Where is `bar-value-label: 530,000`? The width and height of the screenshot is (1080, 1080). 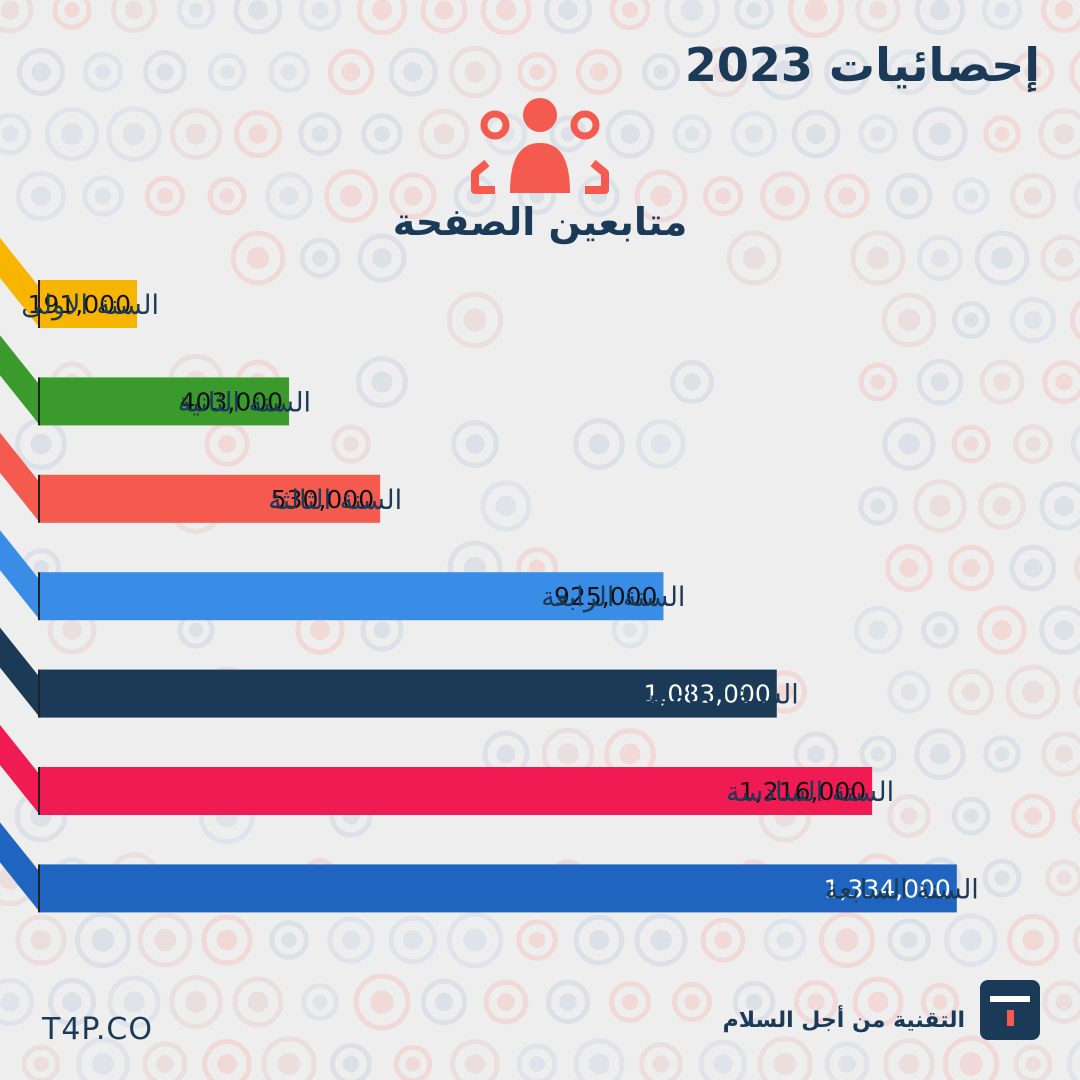 bar-value-label: 530,000 is located at coordinates (322, 499).